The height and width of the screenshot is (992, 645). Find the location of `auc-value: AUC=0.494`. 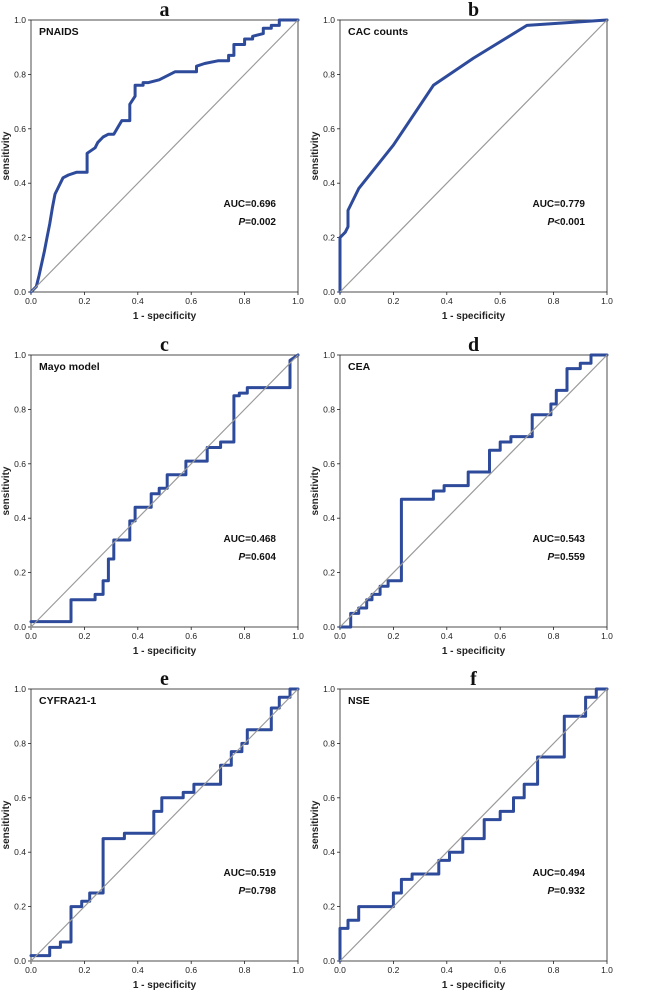

auc-value: AUC=0.494 is located at coordinates (558, 873).